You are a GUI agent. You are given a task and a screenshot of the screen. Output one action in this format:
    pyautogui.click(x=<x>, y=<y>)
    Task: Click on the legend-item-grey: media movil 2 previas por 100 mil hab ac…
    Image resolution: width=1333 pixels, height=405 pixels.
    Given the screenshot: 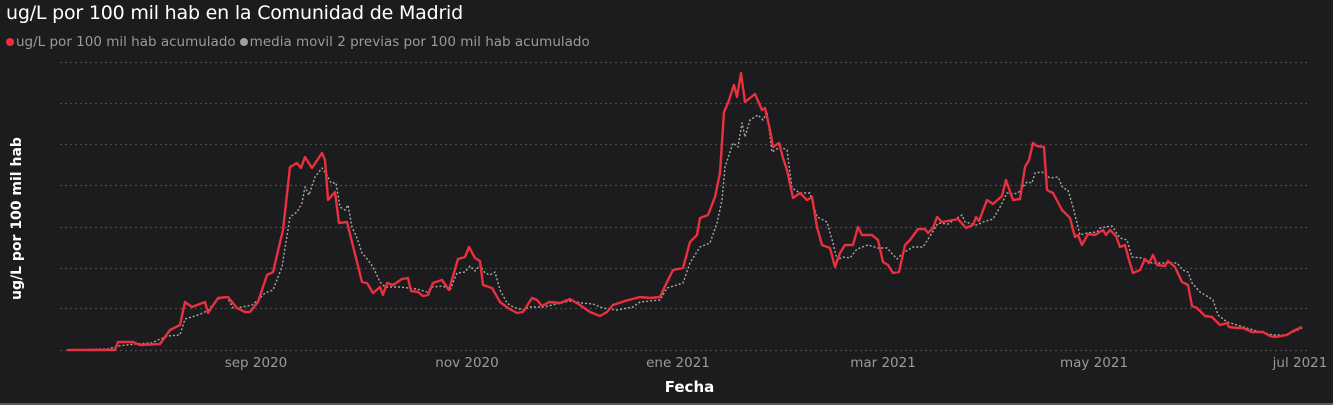 What is the action you would take?
    pyautogui.click(x=414, y=42)
    